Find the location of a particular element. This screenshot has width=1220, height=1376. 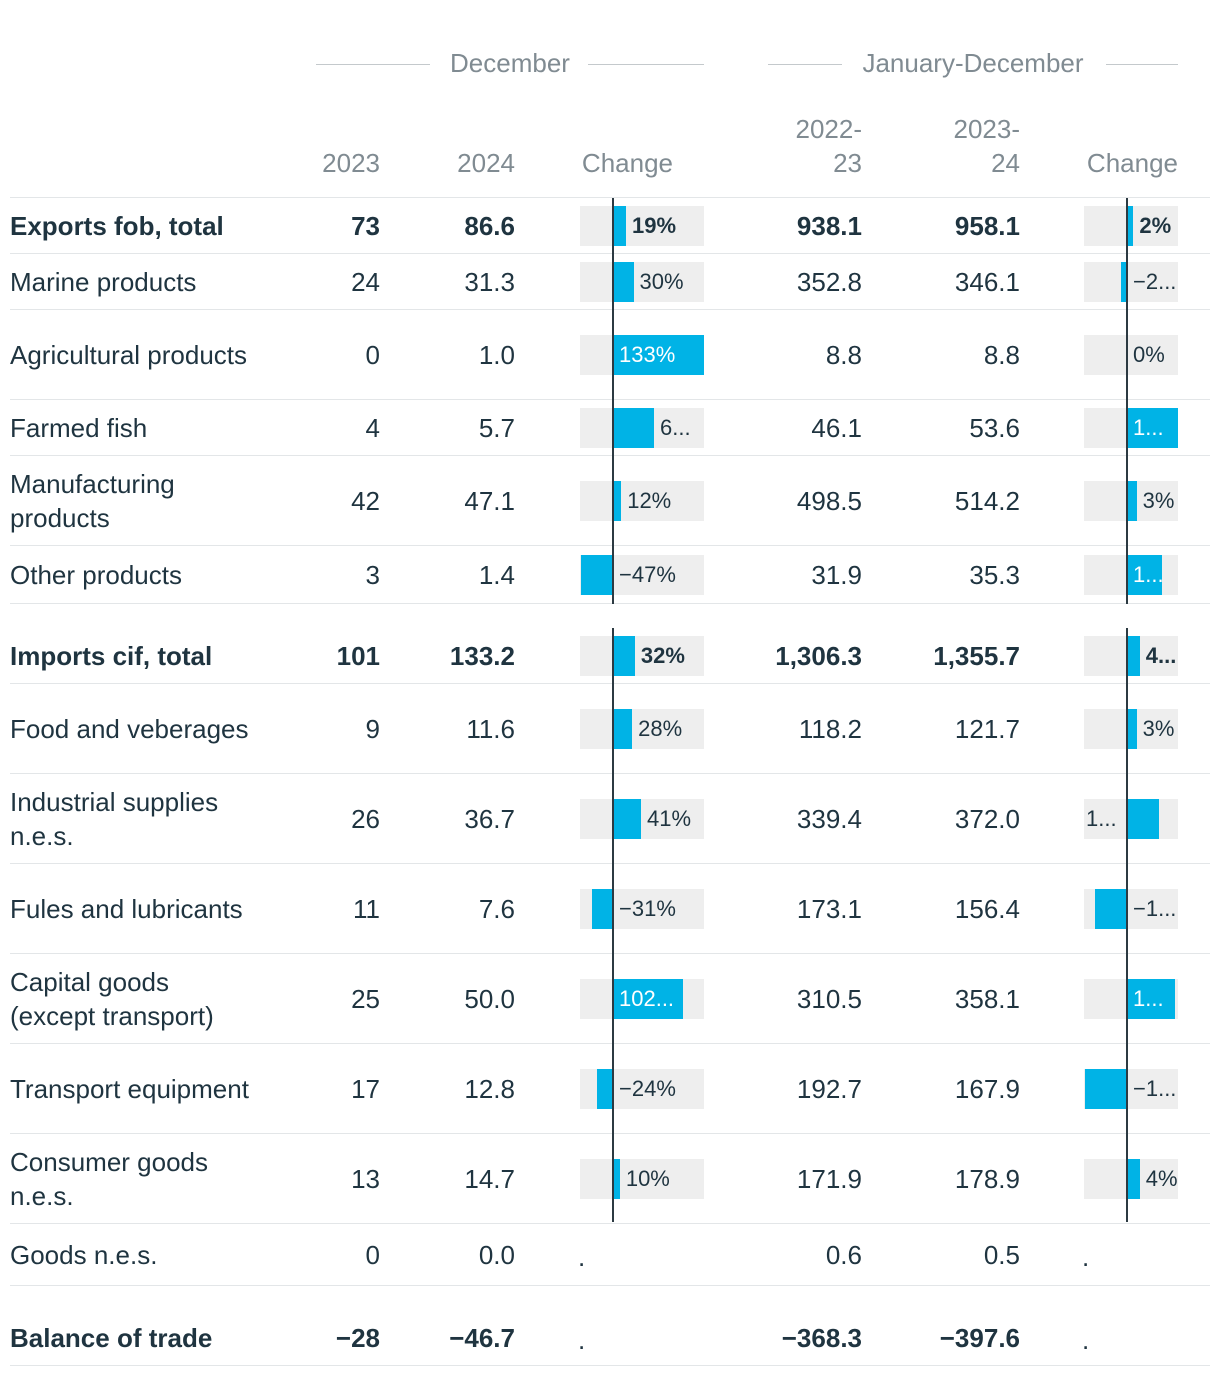

cell-2023-24: 8.8 is located at coordinates (1001, 355).